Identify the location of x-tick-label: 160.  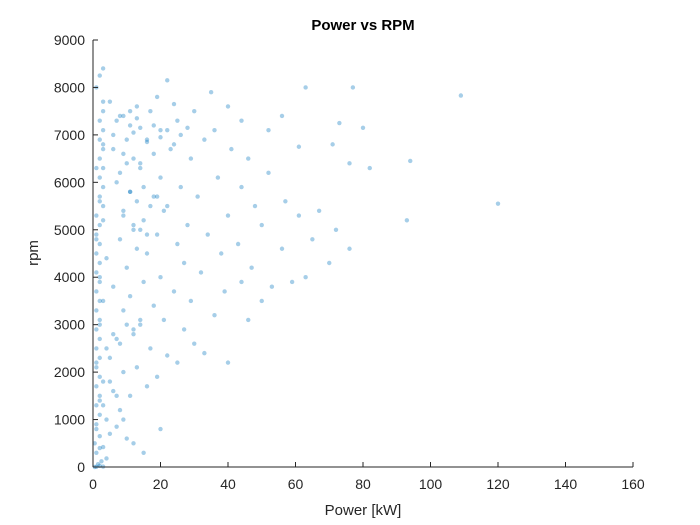
(633, 484).